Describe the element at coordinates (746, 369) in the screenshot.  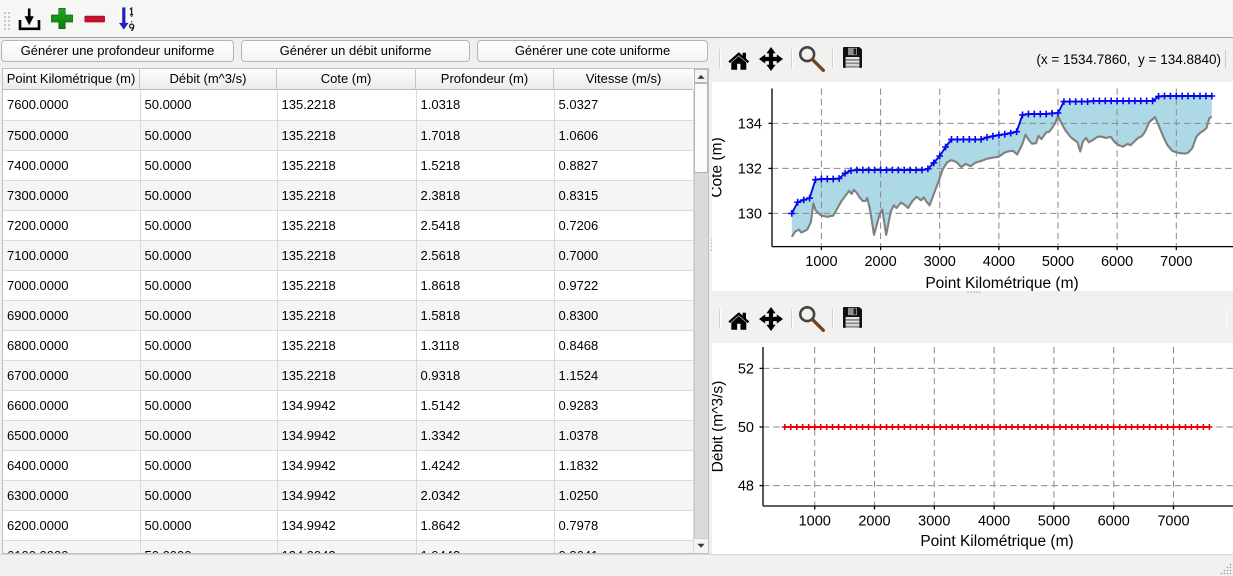
I see `svg-text: 52` at that location.